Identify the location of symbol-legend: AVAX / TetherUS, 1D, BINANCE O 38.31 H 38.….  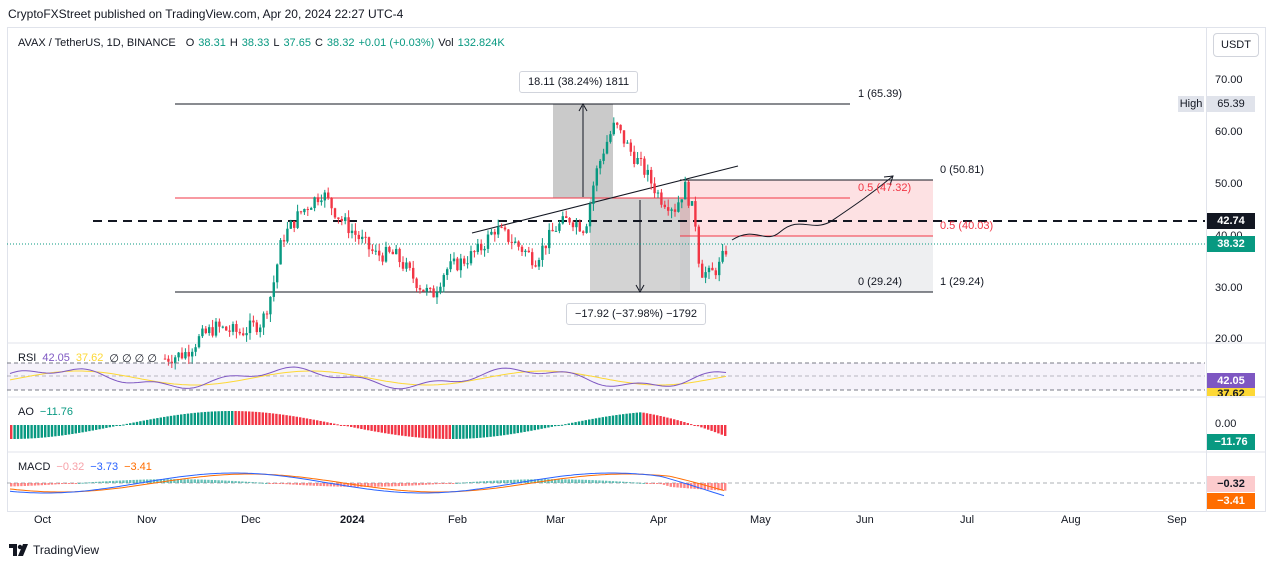
(261, 43).